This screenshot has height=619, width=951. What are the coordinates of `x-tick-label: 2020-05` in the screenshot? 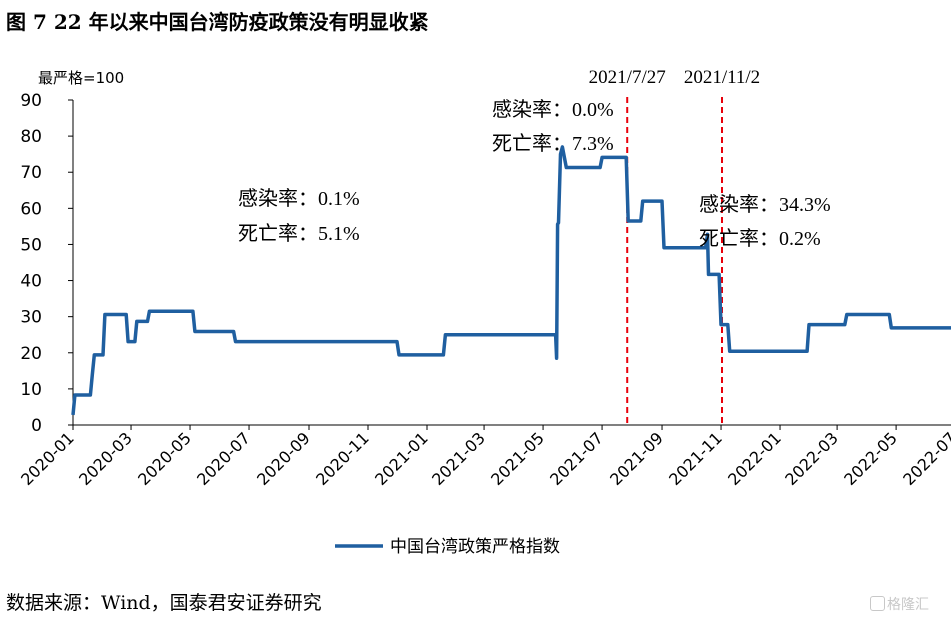 It's located at (164, 458).